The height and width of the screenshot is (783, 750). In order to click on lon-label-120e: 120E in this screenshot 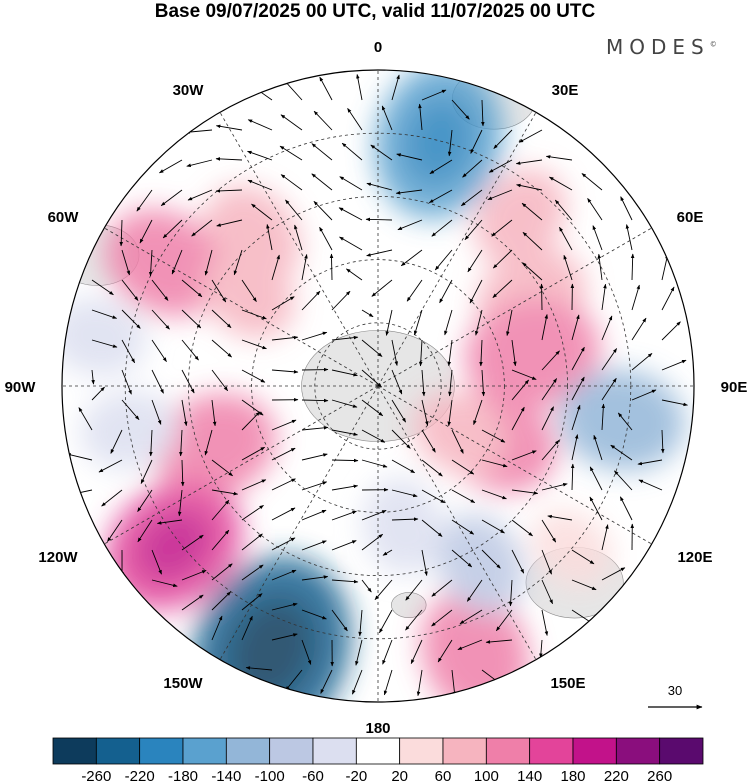, I will do `click(694, 557)`.